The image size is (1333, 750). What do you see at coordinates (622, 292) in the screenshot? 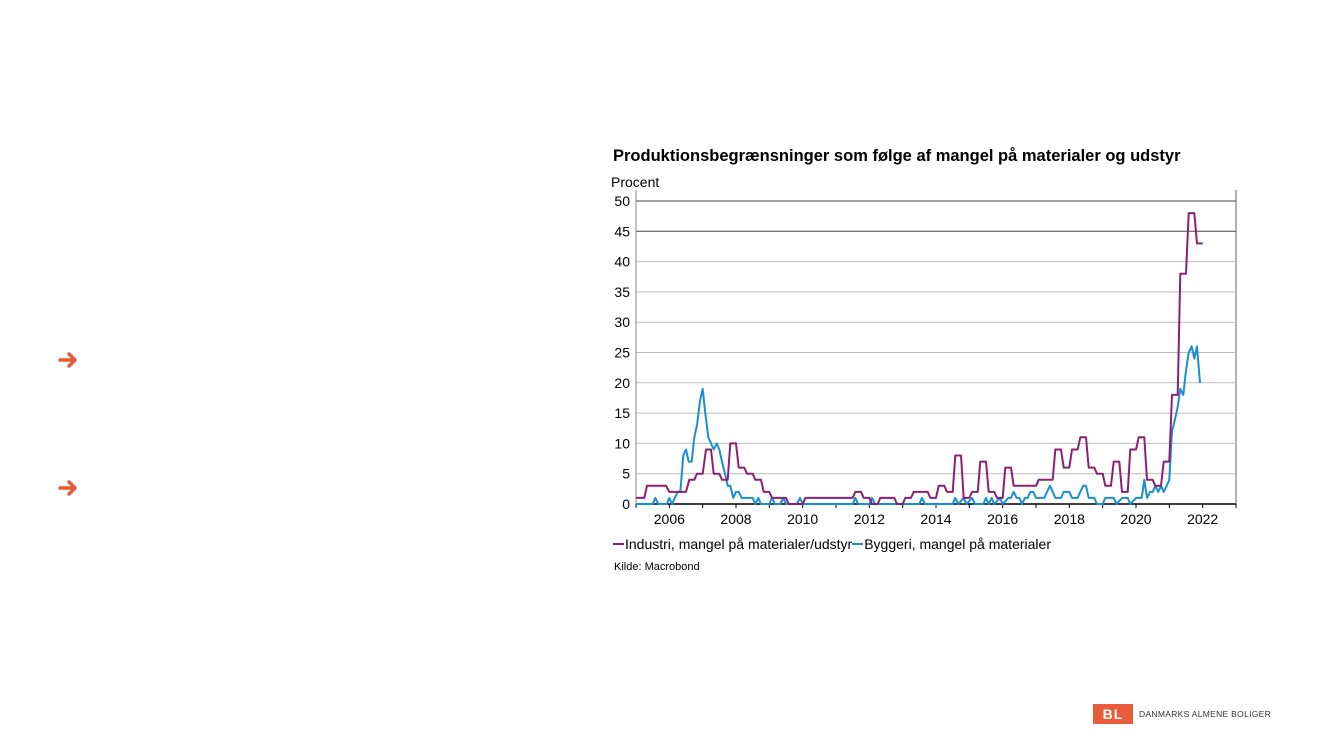
I see `y-tick-label: 35` at bounding box center [622, 292].